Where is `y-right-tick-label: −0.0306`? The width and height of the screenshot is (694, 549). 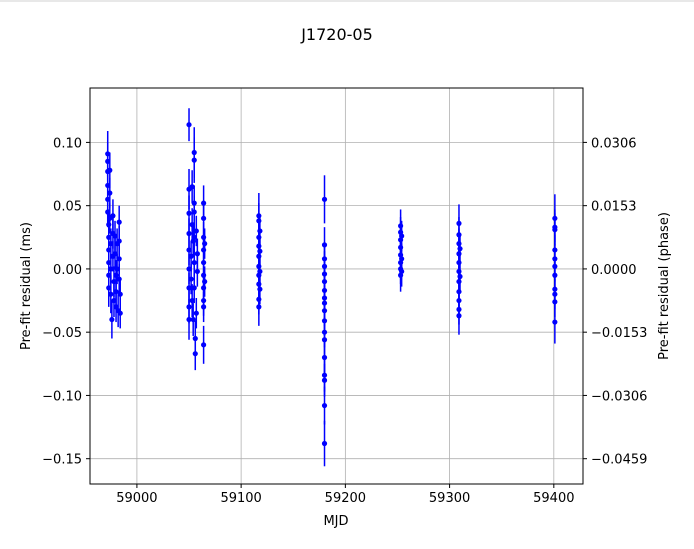
y-right-tick-label: −0.0306 is located at coordinates (619, 396).